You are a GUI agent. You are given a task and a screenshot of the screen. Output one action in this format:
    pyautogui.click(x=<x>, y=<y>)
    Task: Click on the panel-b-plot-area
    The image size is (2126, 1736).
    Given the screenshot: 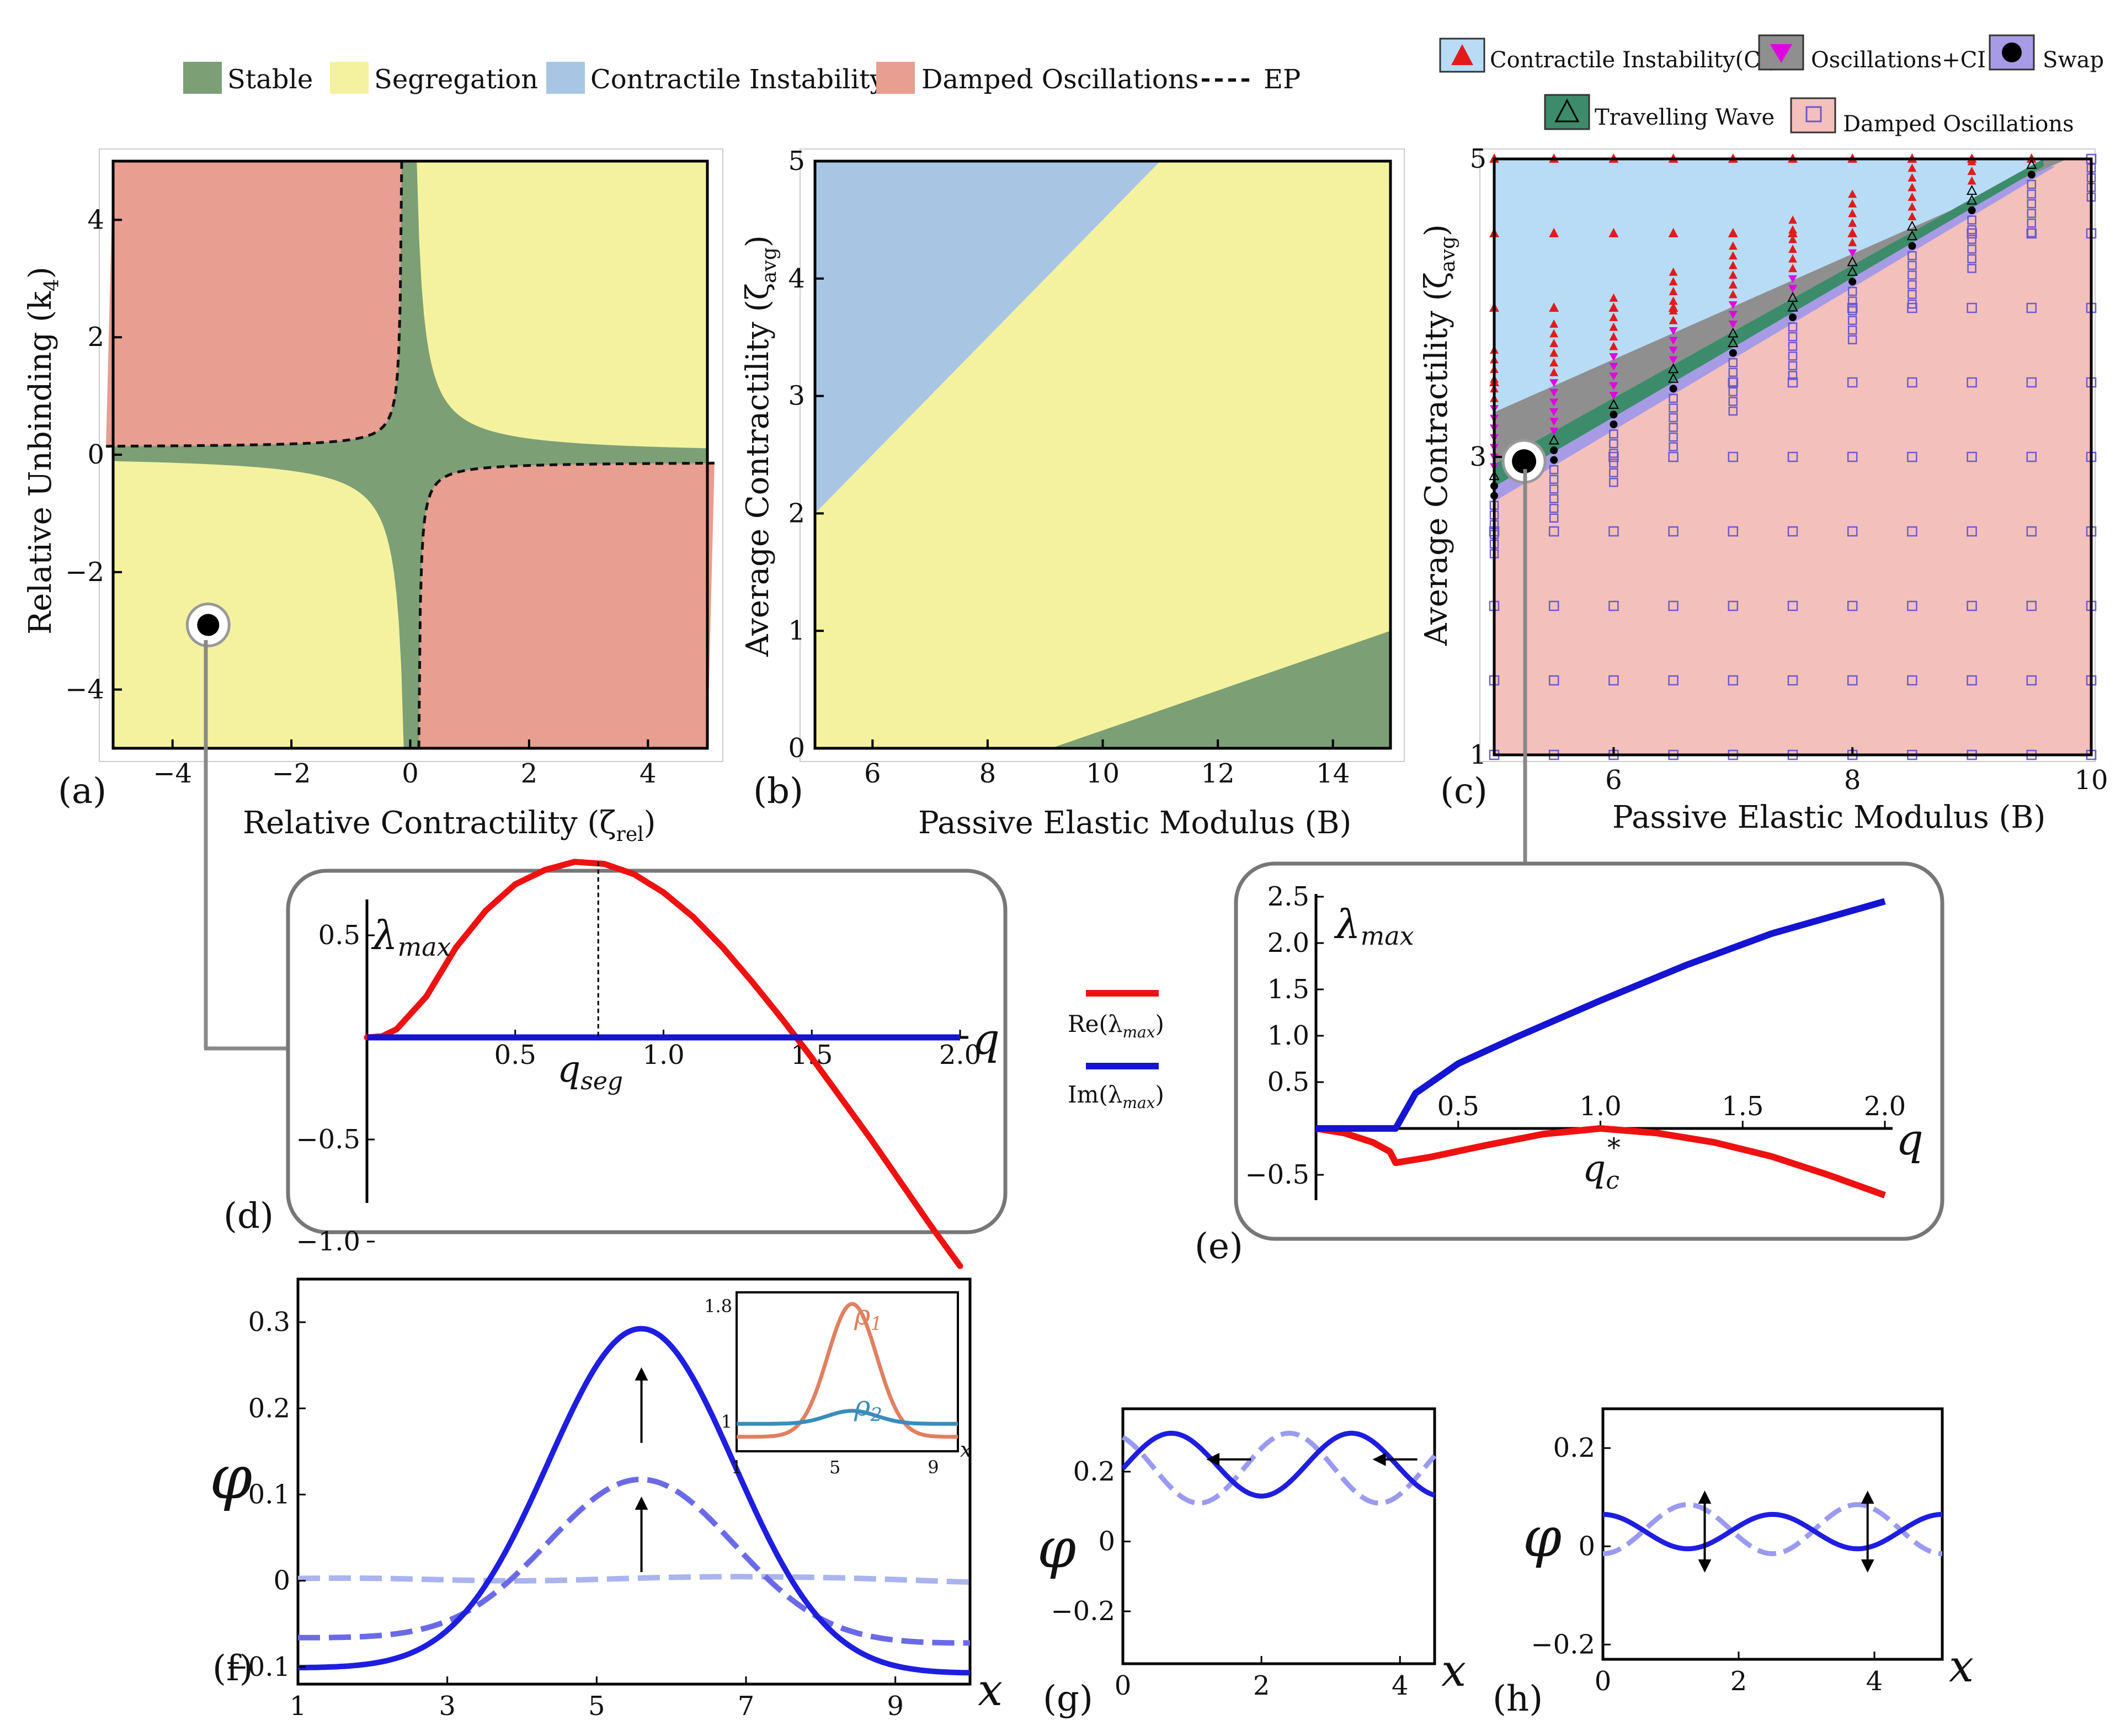 What is the action you would take?
    pyautogui.click(x=1102, y=455)
    